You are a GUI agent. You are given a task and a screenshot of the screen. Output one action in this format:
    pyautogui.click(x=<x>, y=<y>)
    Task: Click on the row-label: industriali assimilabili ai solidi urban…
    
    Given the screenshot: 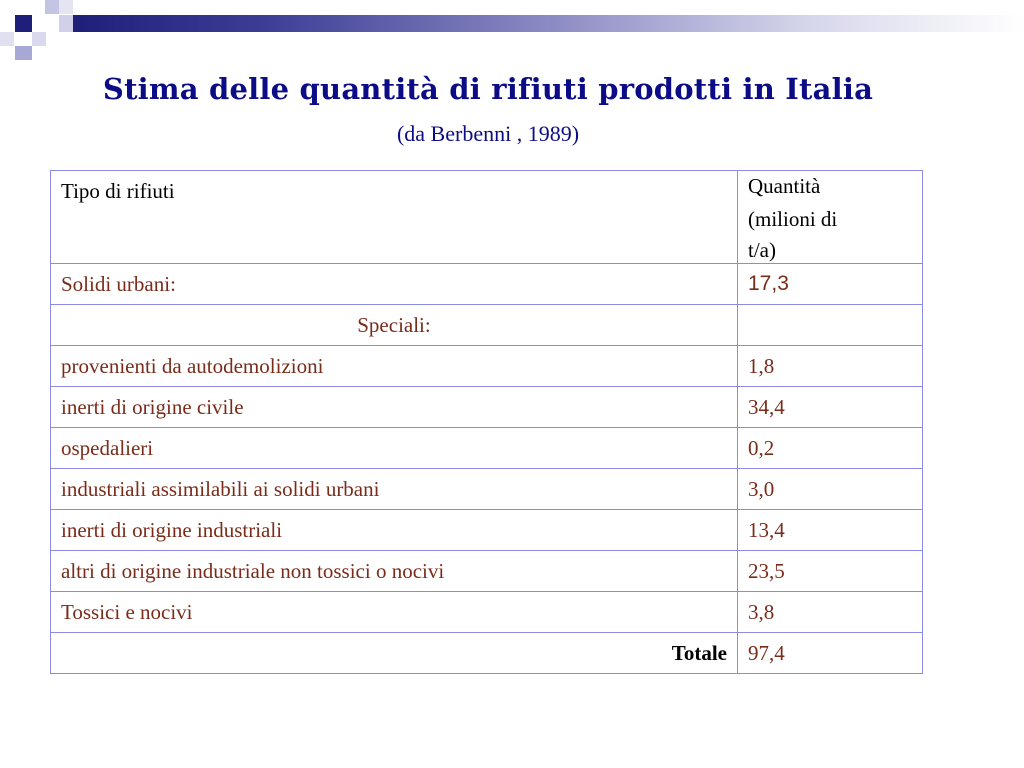 What is the action you would take?
    pyautogui.click(x=394, y=489)
    